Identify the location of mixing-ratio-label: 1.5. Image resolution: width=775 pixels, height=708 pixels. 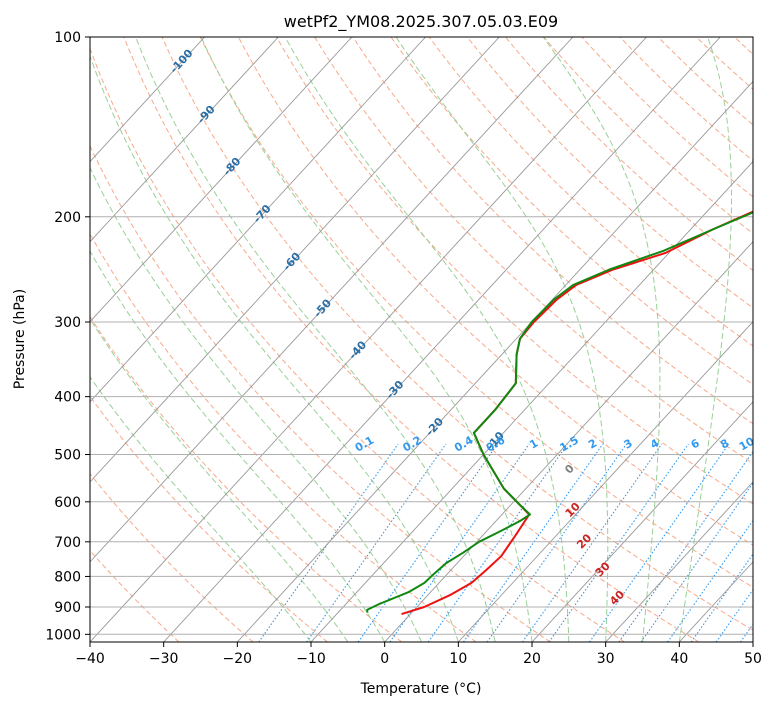
(569, 444).